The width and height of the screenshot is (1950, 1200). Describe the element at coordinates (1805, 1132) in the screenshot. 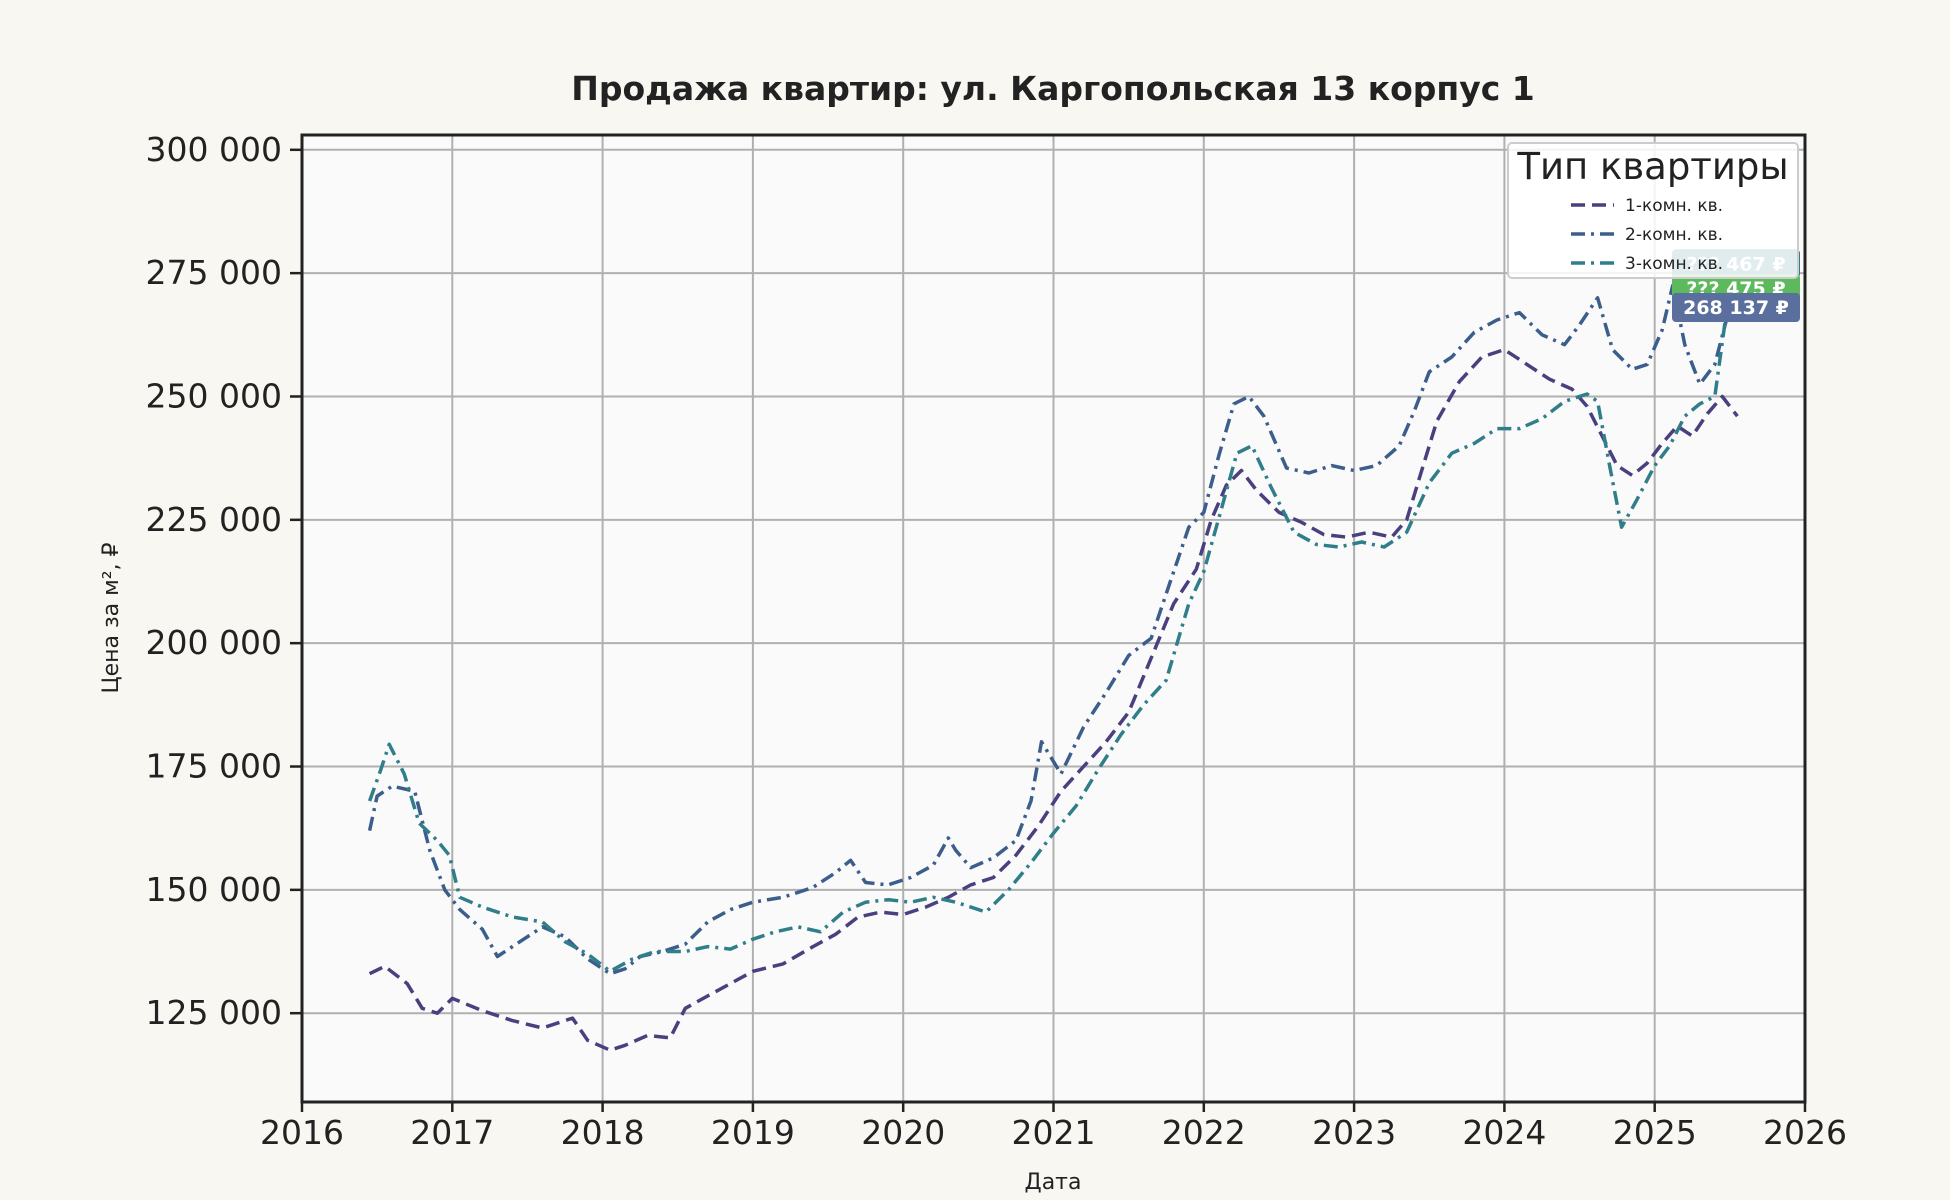

I see `x-tick-label: 2026` at that location.